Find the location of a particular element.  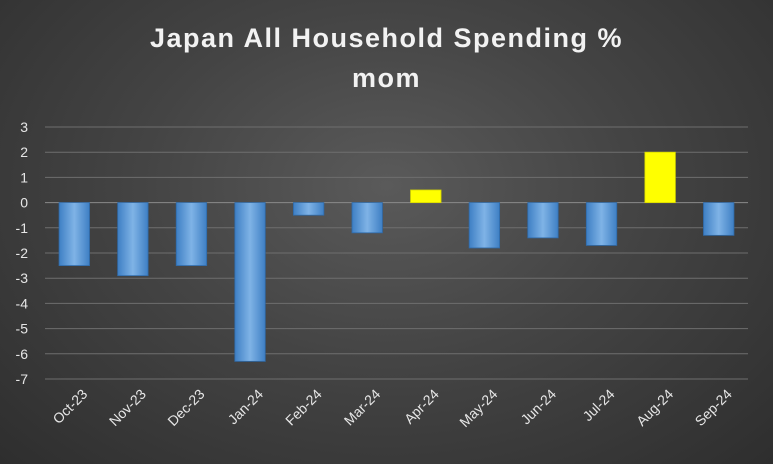

y-tick-label: -5 is located at coordinates (22, 329).